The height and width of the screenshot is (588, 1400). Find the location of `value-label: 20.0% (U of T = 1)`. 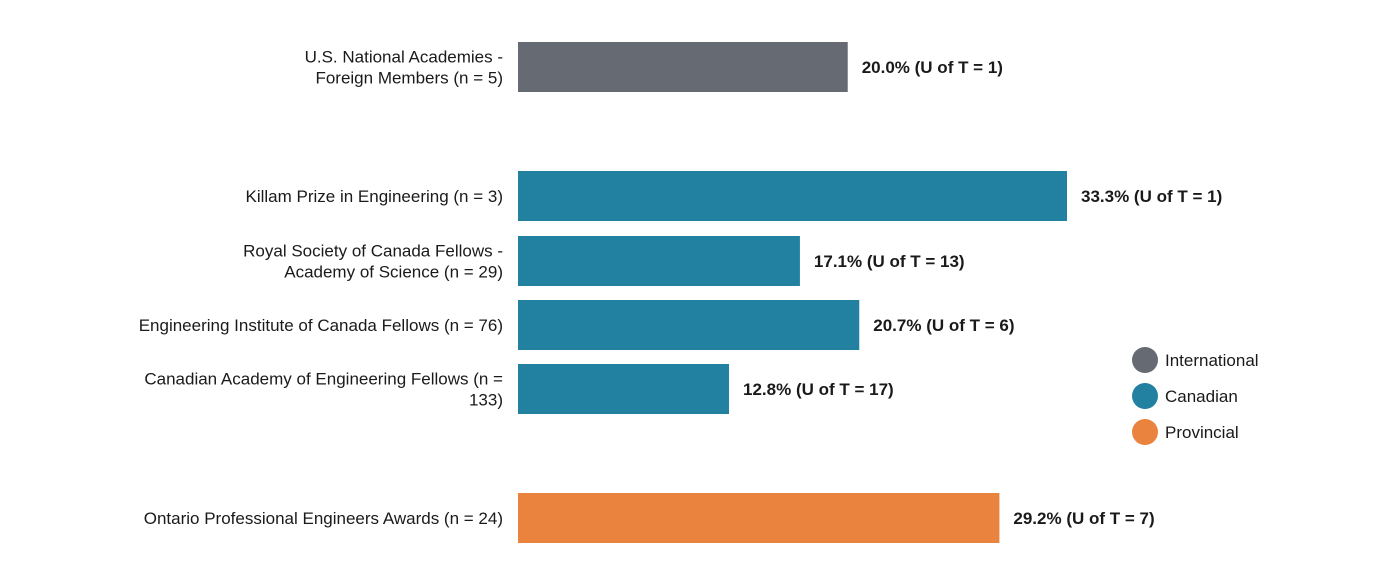

value-label: 20.0% (U of T = 1) is located at coordinates (932, 67).